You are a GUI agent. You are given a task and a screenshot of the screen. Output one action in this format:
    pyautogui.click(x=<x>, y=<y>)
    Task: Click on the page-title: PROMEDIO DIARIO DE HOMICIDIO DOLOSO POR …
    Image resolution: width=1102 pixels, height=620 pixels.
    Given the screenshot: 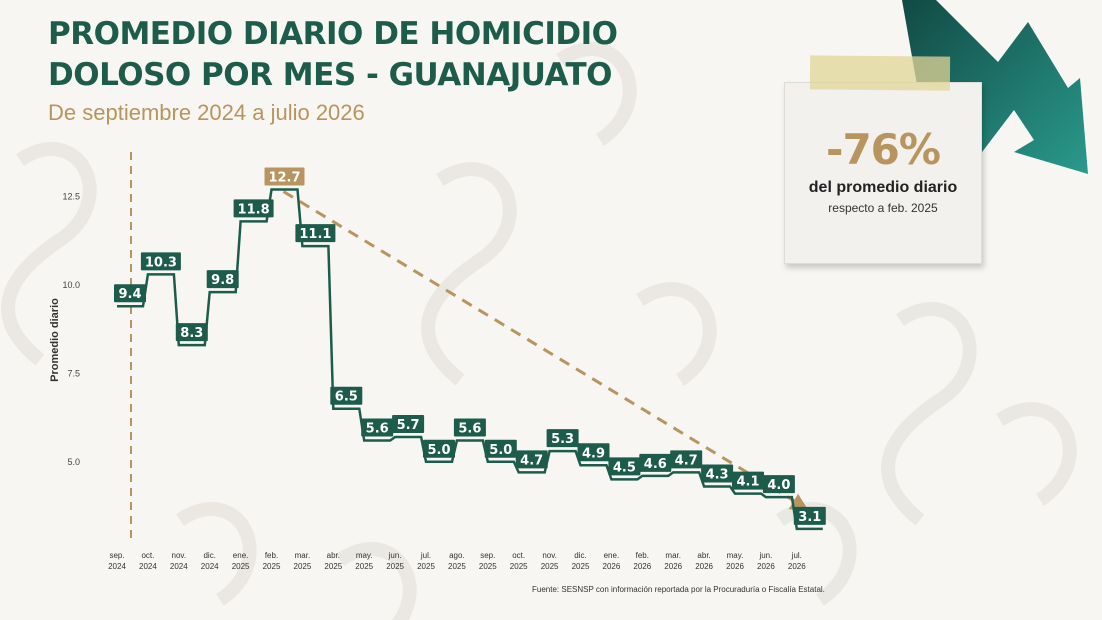 What is the action you would take?
    pyautogui.click(x=398, y=55)
    